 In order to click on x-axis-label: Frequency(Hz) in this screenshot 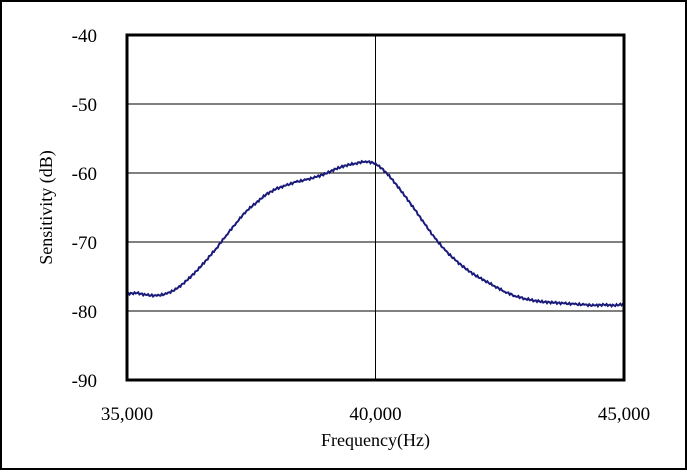, I will do `click(375, 440)`.